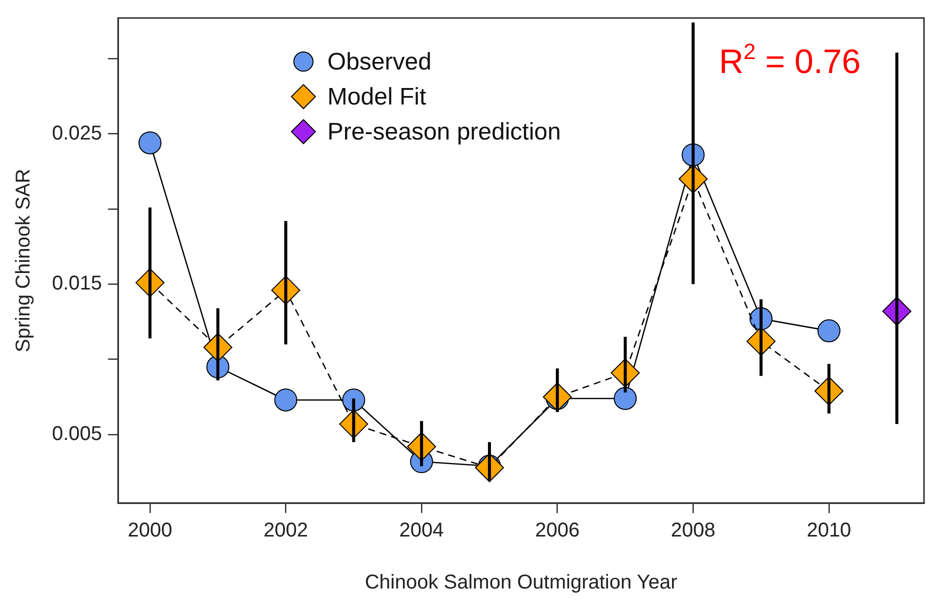  Describe the element at coordinates (557, 531) in the screenshot. I see `x-tick-label: 2006` at that location.